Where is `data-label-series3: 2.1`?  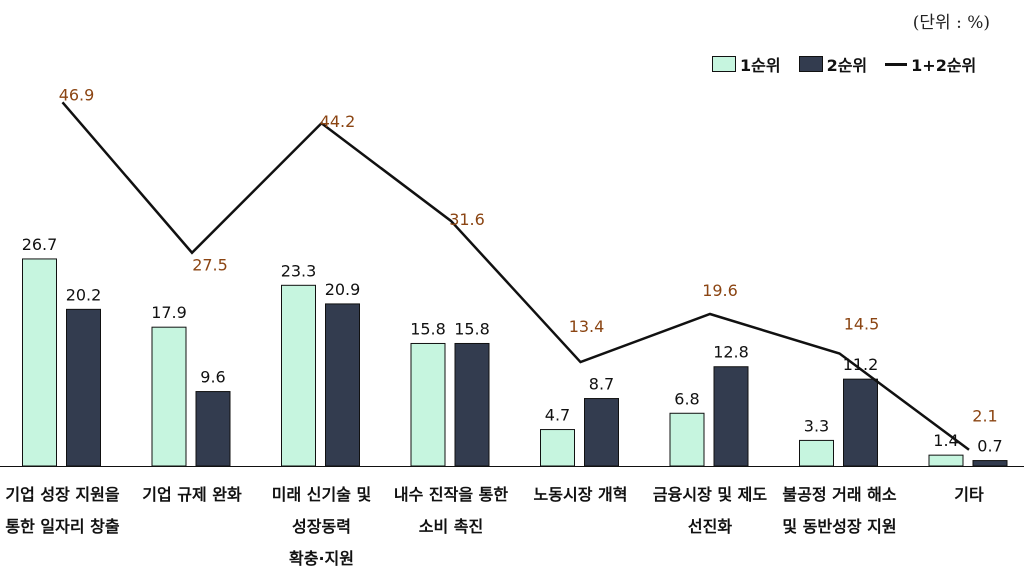 data-label-series3: 2.1 is located at coordinates (984, 416).